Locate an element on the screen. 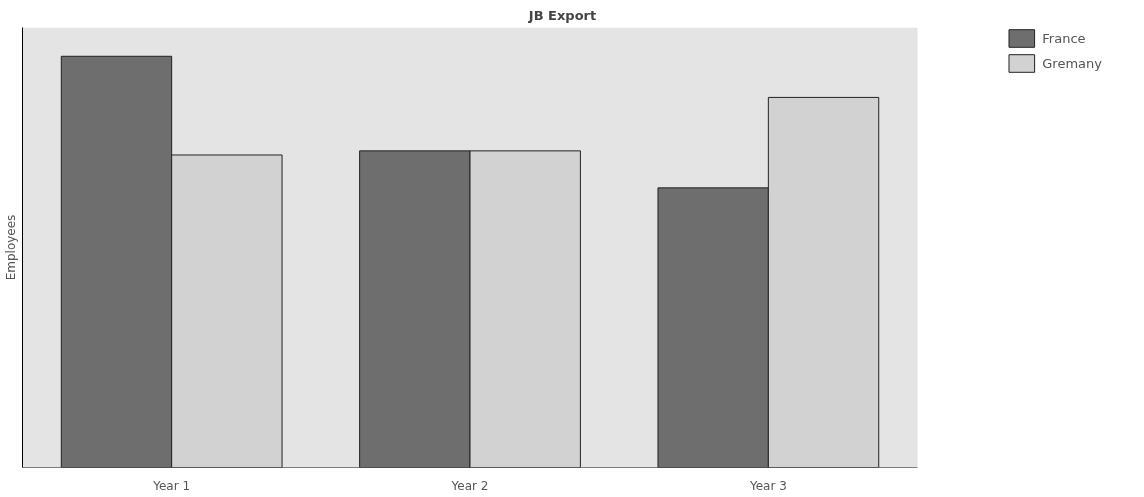 Image resolution: width=1144 pixels, height=497 pixels. legend-label: France is located at coordinates (1064, 38).